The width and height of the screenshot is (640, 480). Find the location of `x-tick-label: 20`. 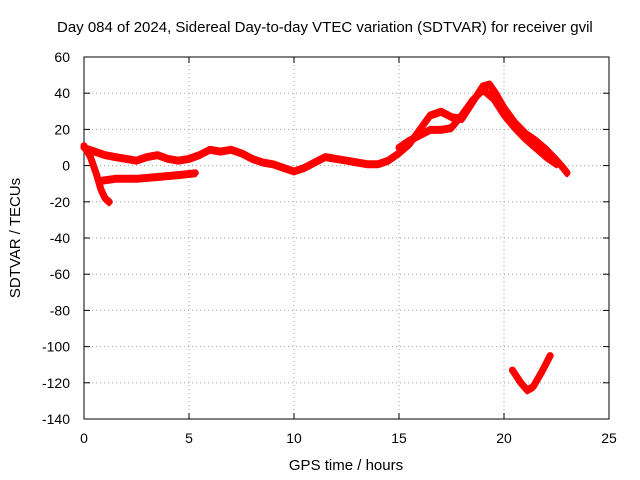

x-tick-label: 20 is located at coordinates (504, 438).